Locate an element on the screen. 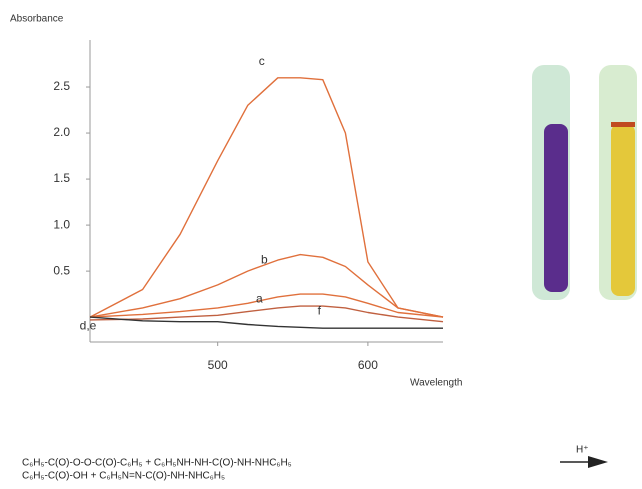  purple-solution is located at coordinates (556, 208).